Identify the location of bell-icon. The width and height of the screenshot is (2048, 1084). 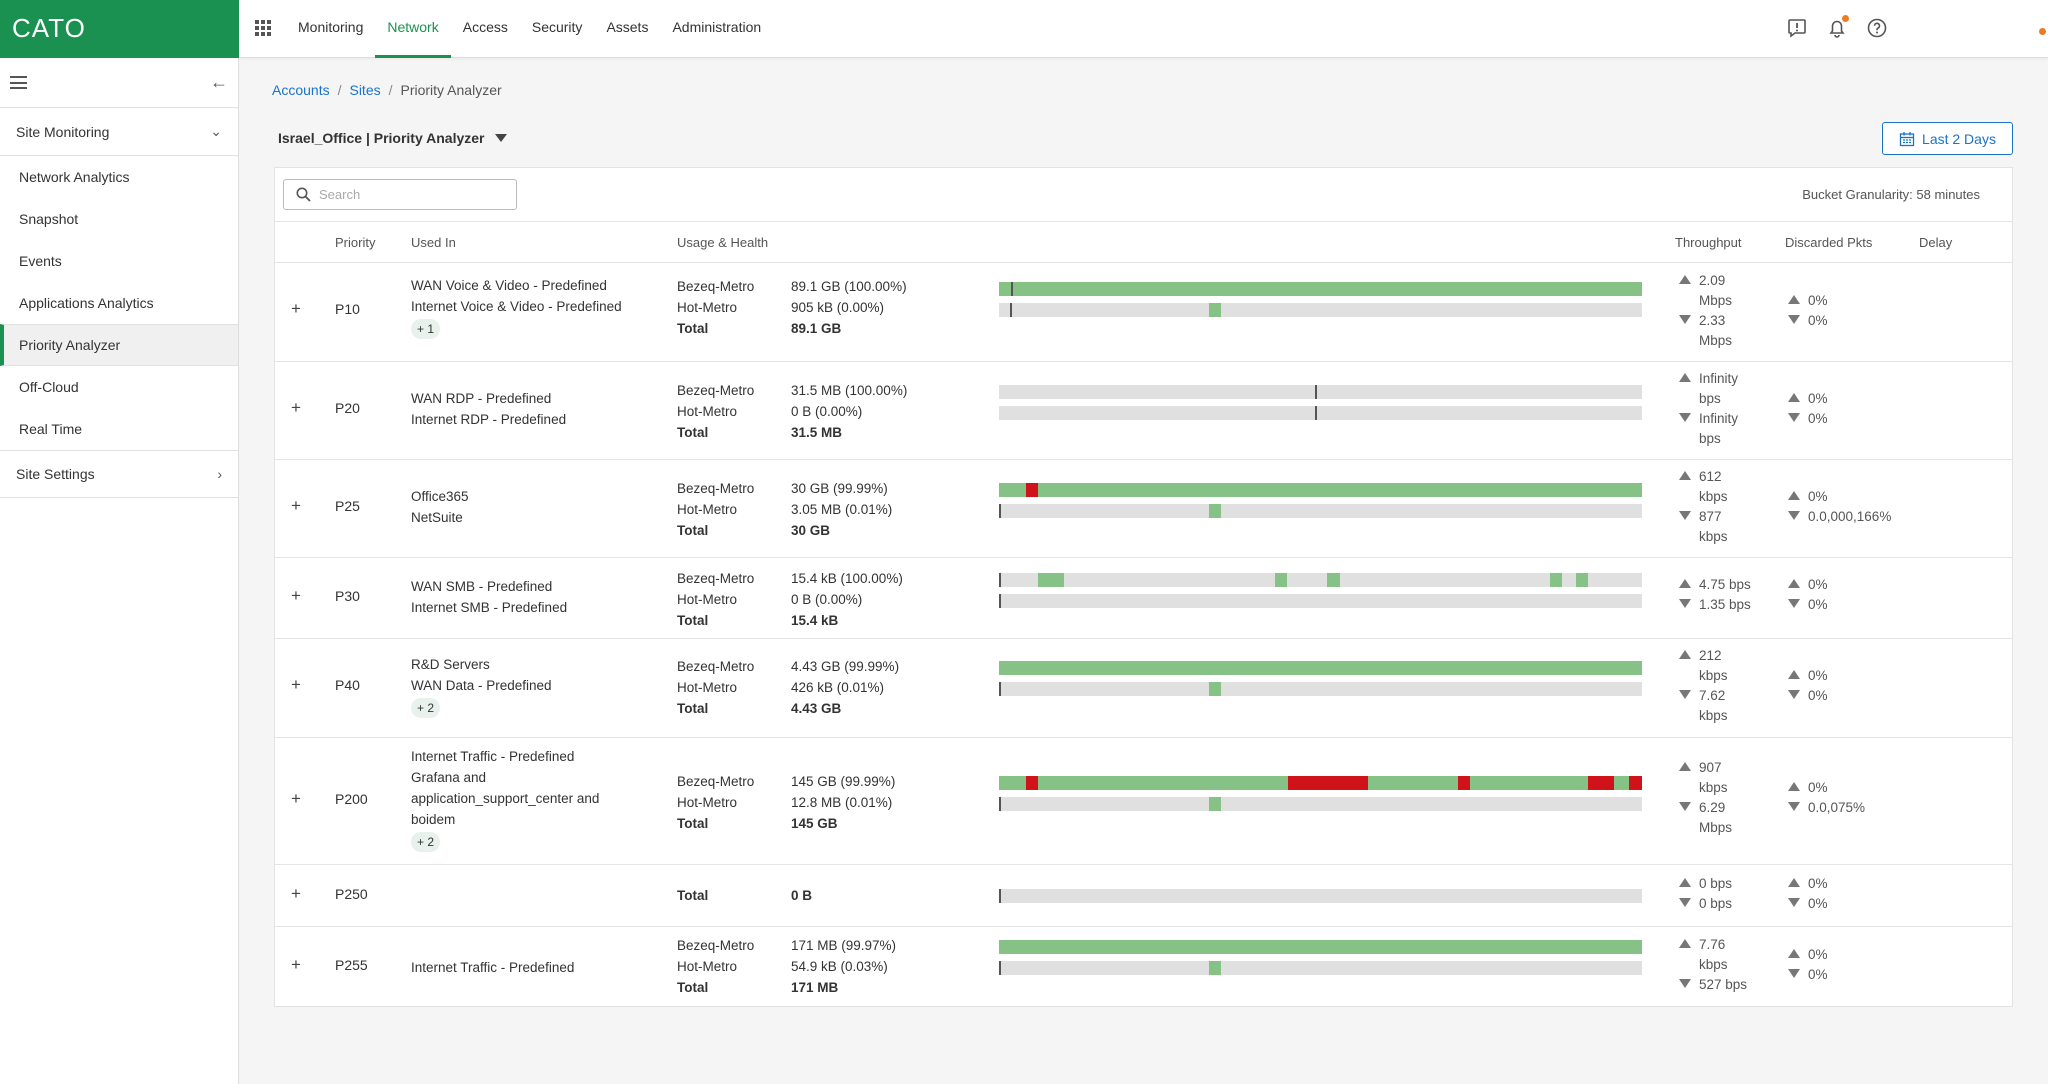
(1837, 27).